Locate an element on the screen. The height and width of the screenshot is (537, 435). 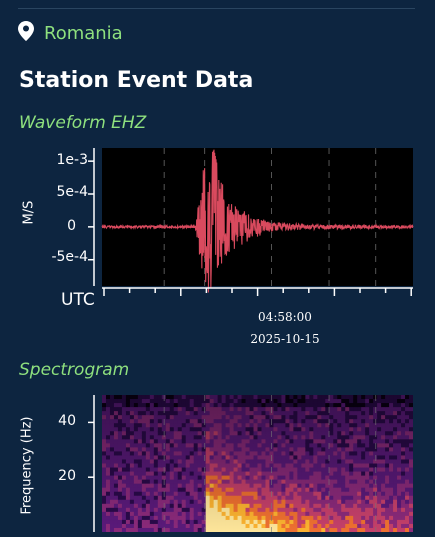
top-divider is located at coordinates (216, 8).